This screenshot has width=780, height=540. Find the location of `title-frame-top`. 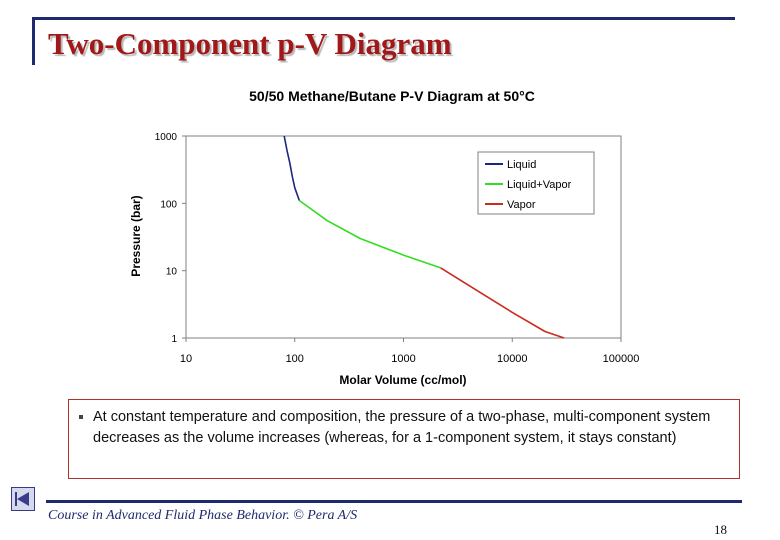

title-frame-top is located at coordinates (383, 18).